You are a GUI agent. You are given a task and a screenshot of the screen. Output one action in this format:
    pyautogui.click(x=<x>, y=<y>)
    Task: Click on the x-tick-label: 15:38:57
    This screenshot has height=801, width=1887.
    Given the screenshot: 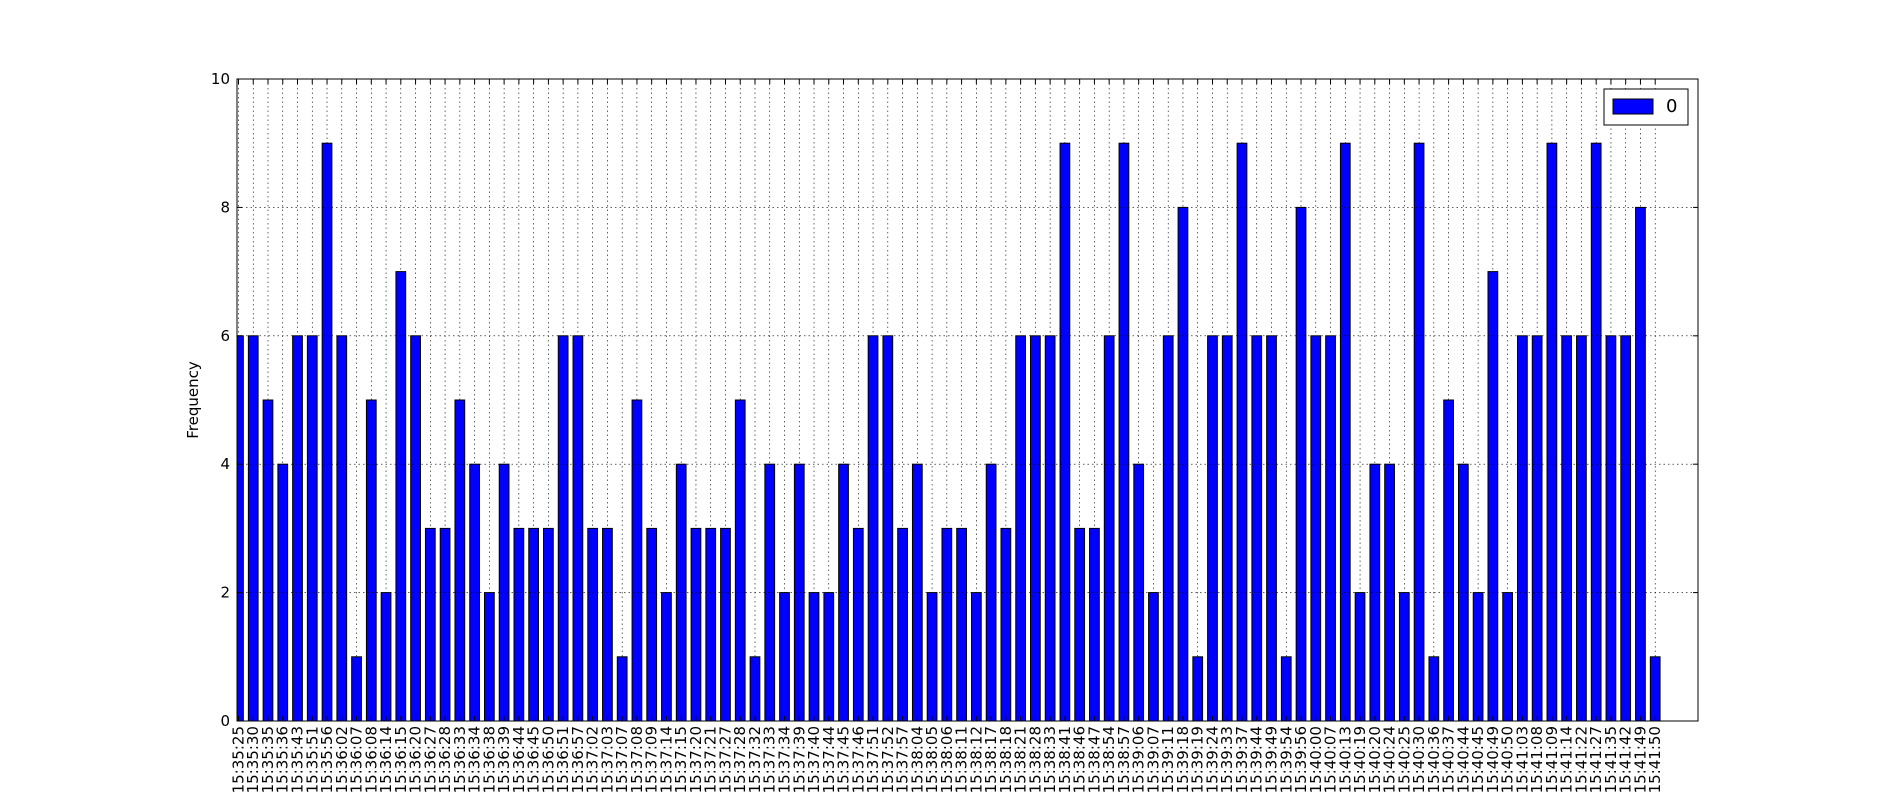 What is the action you would take?
    pyautogui.click(x=1124, y=759)
    